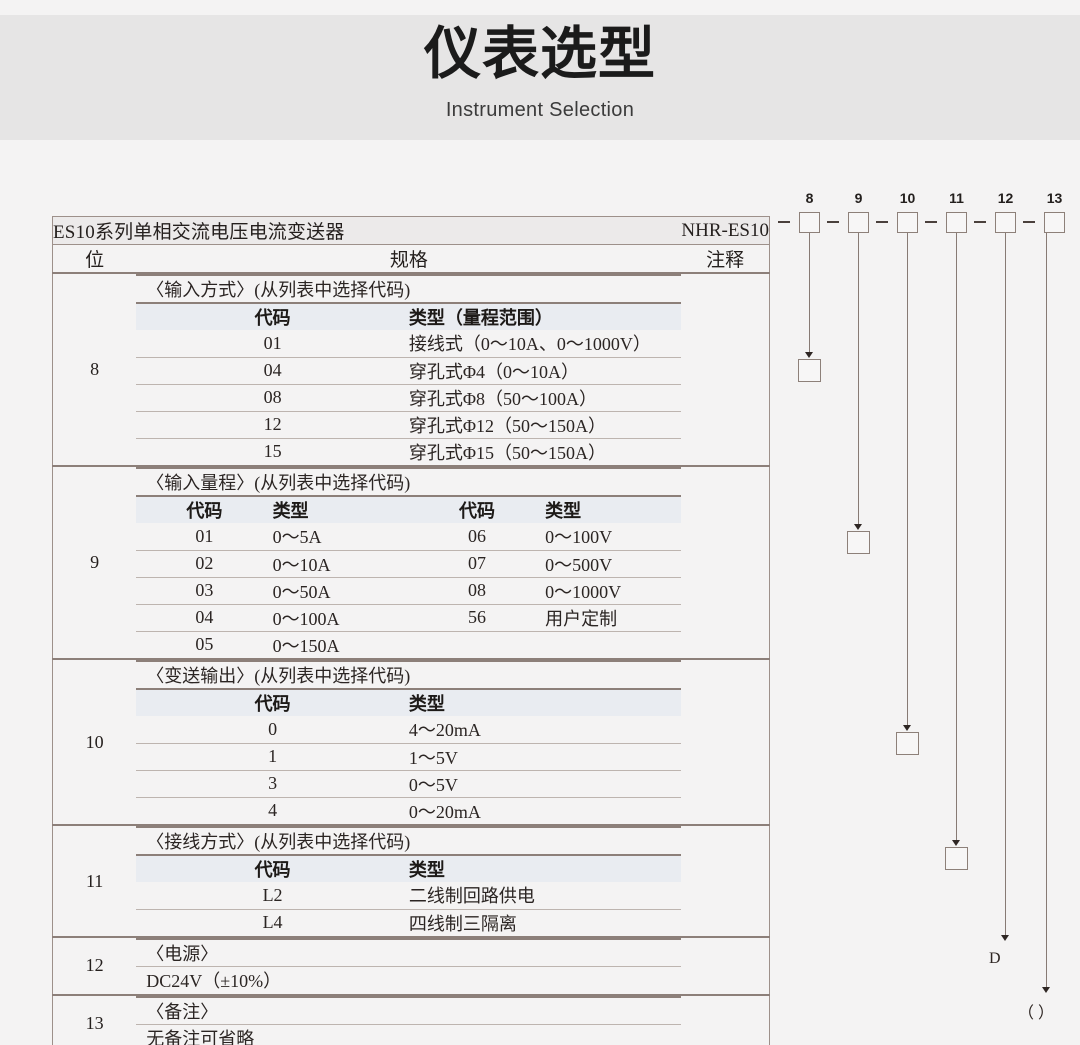 The image size is (1080, 1045). I want to click on section-heading-row: 〈输入量程〉(从列表中选择代码), so click(409, 481).